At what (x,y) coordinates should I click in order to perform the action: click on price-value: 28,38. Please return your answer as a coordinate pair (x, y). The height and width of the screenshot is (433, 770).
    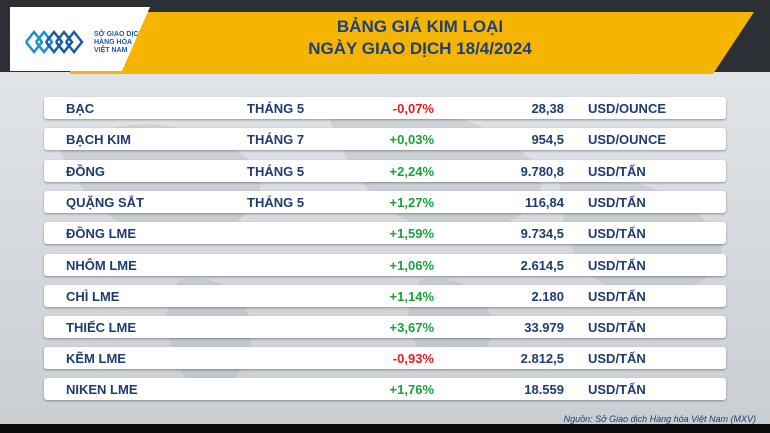
    Looking at the image, I should click on (547, 108).